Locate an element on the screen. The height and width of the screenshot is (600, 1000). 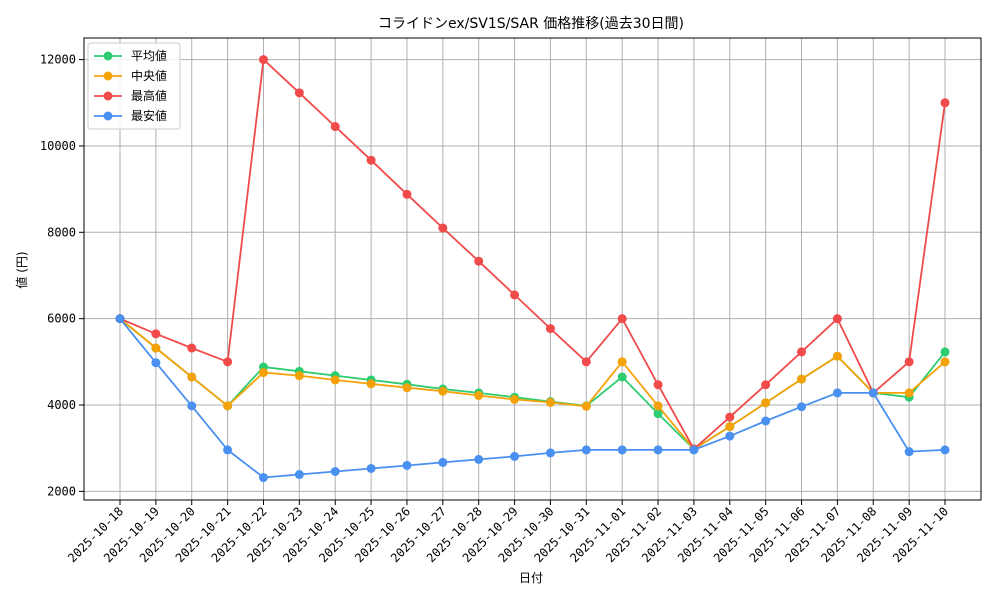
legend-item-1: 中央値 is located at coordinates (130, 75).